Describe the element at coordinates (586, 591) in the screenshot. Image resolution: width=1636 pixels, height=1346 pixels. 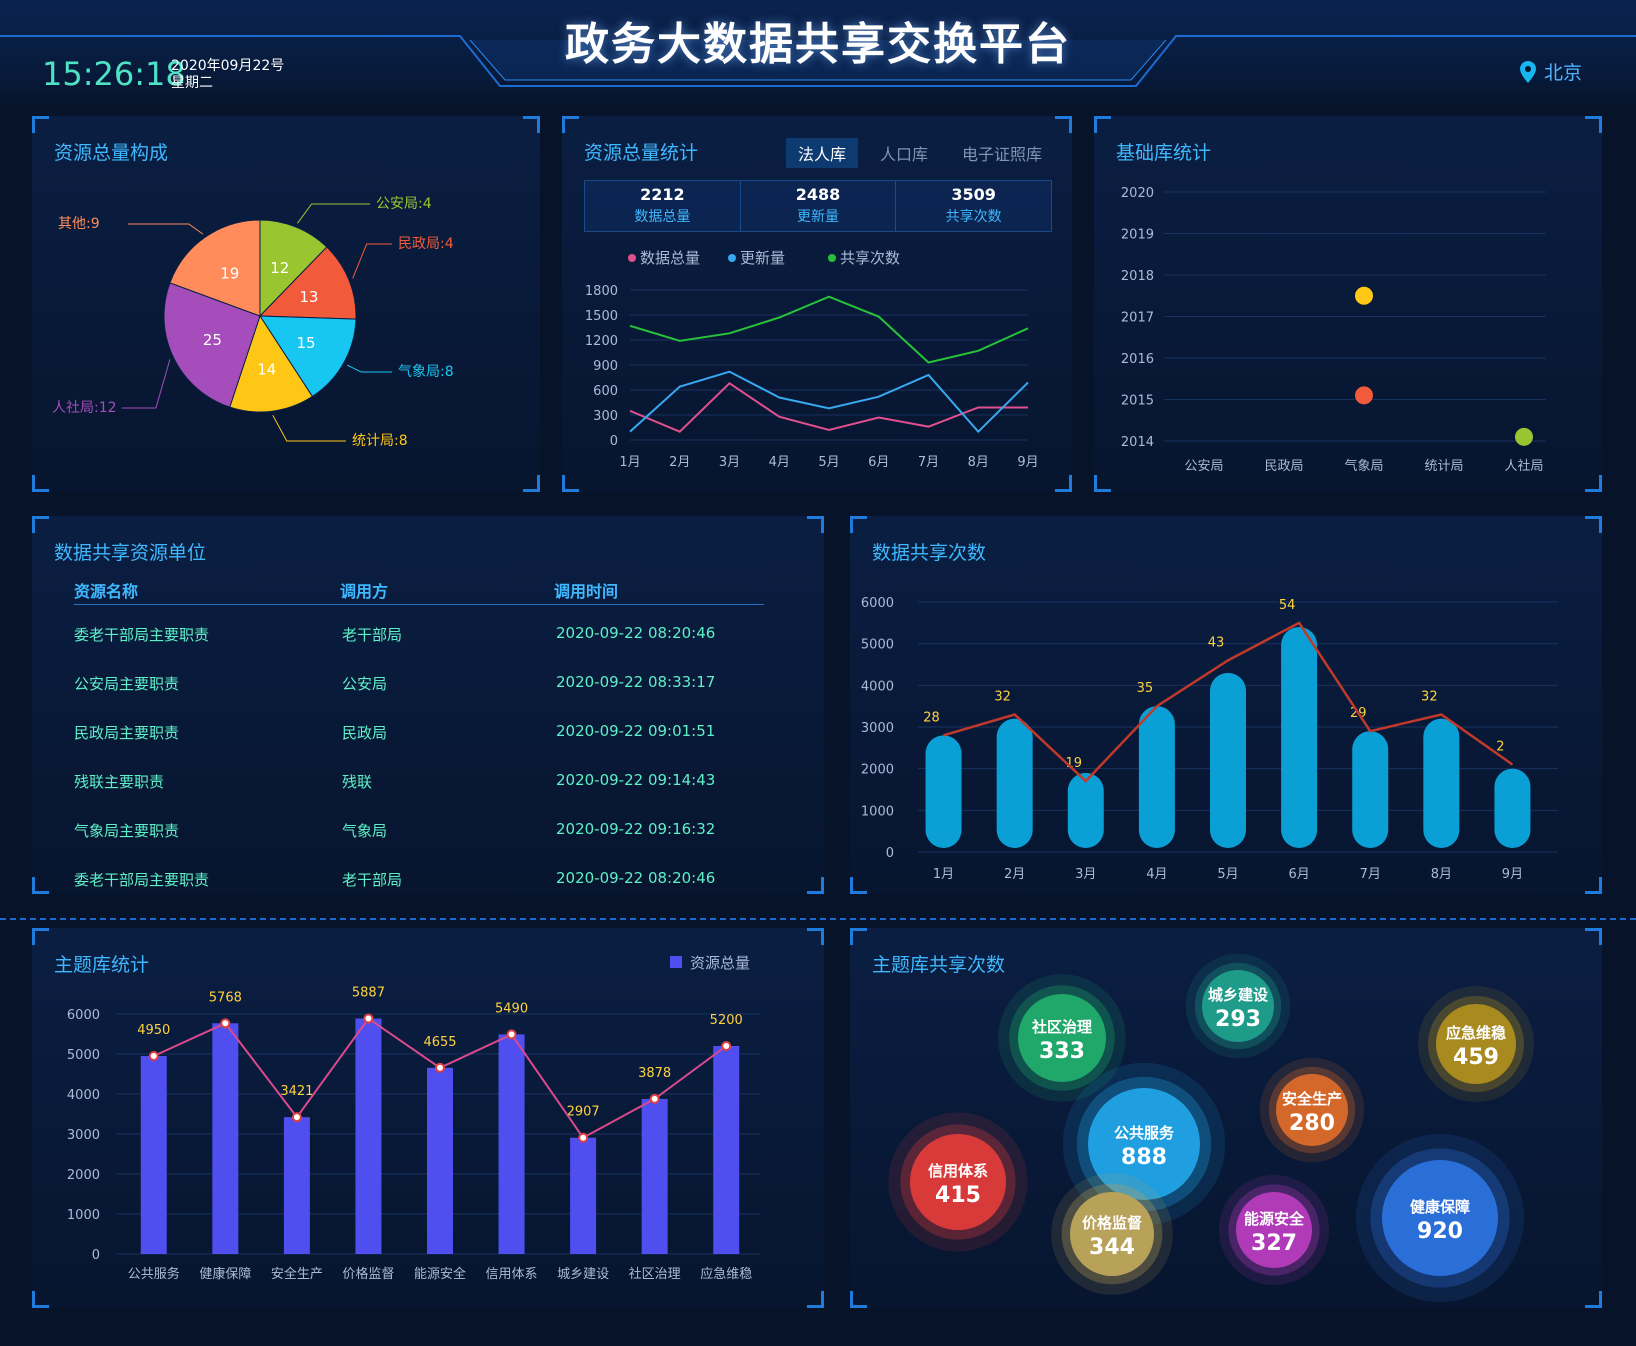
I see `column-header: 调用时间` at that location.